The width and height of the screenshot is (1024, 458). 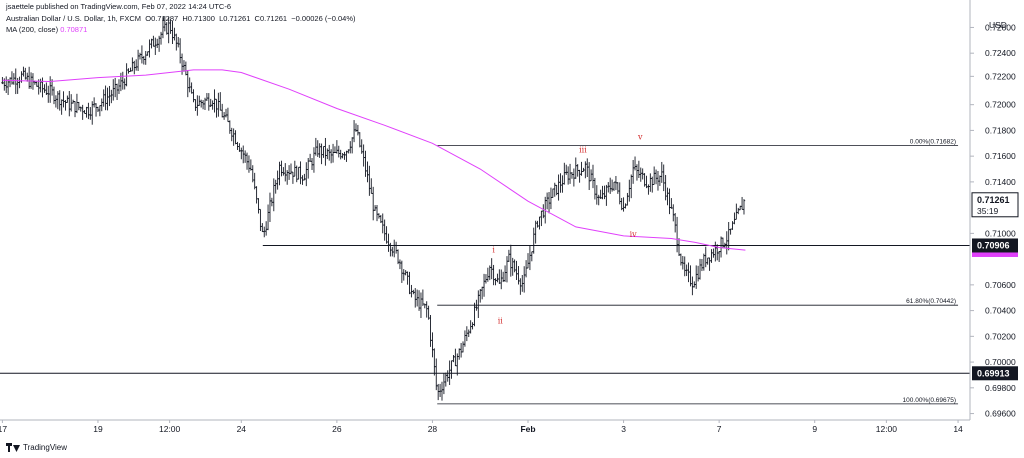 I want to click on low-value: 0.71261, so click(x=237, y=18).